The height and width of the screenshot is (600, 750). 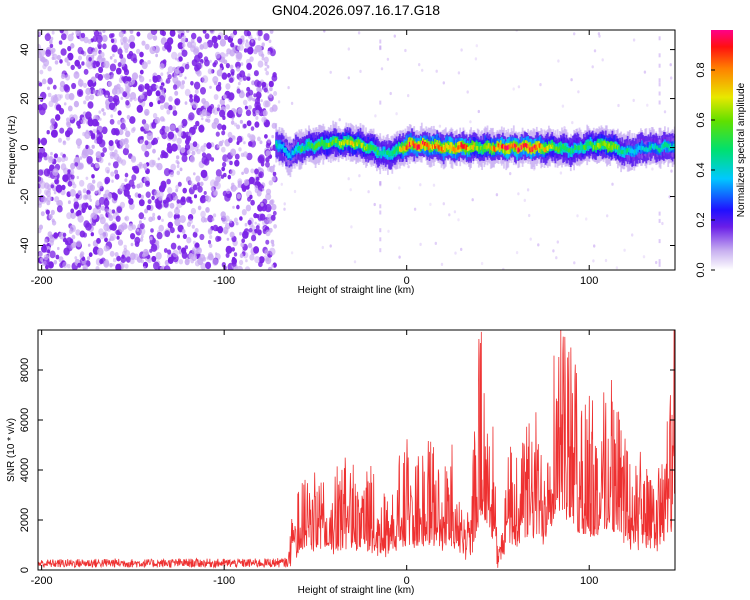 I want to click on x-tick-label: -100, so click(x=224, y=281).